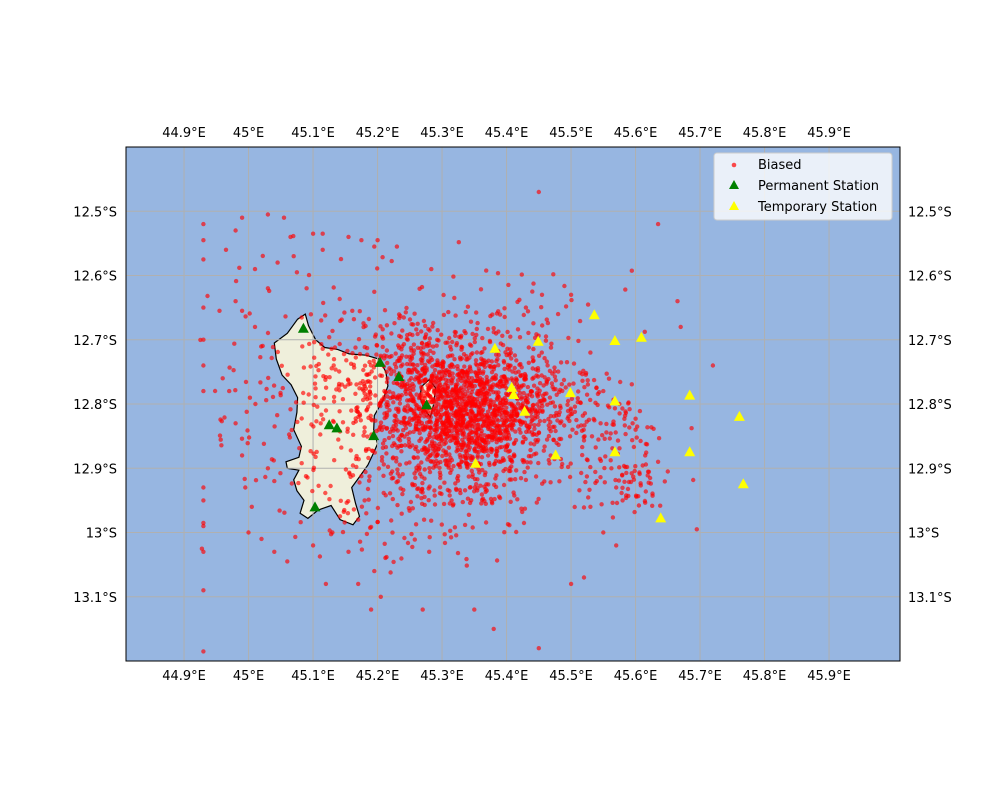 Image resolution: width=1000 pixels, height=800 pixels. Describe the element at coordinates (734, 165) in the screenshot. I see `legend-marker-biased` at that location.